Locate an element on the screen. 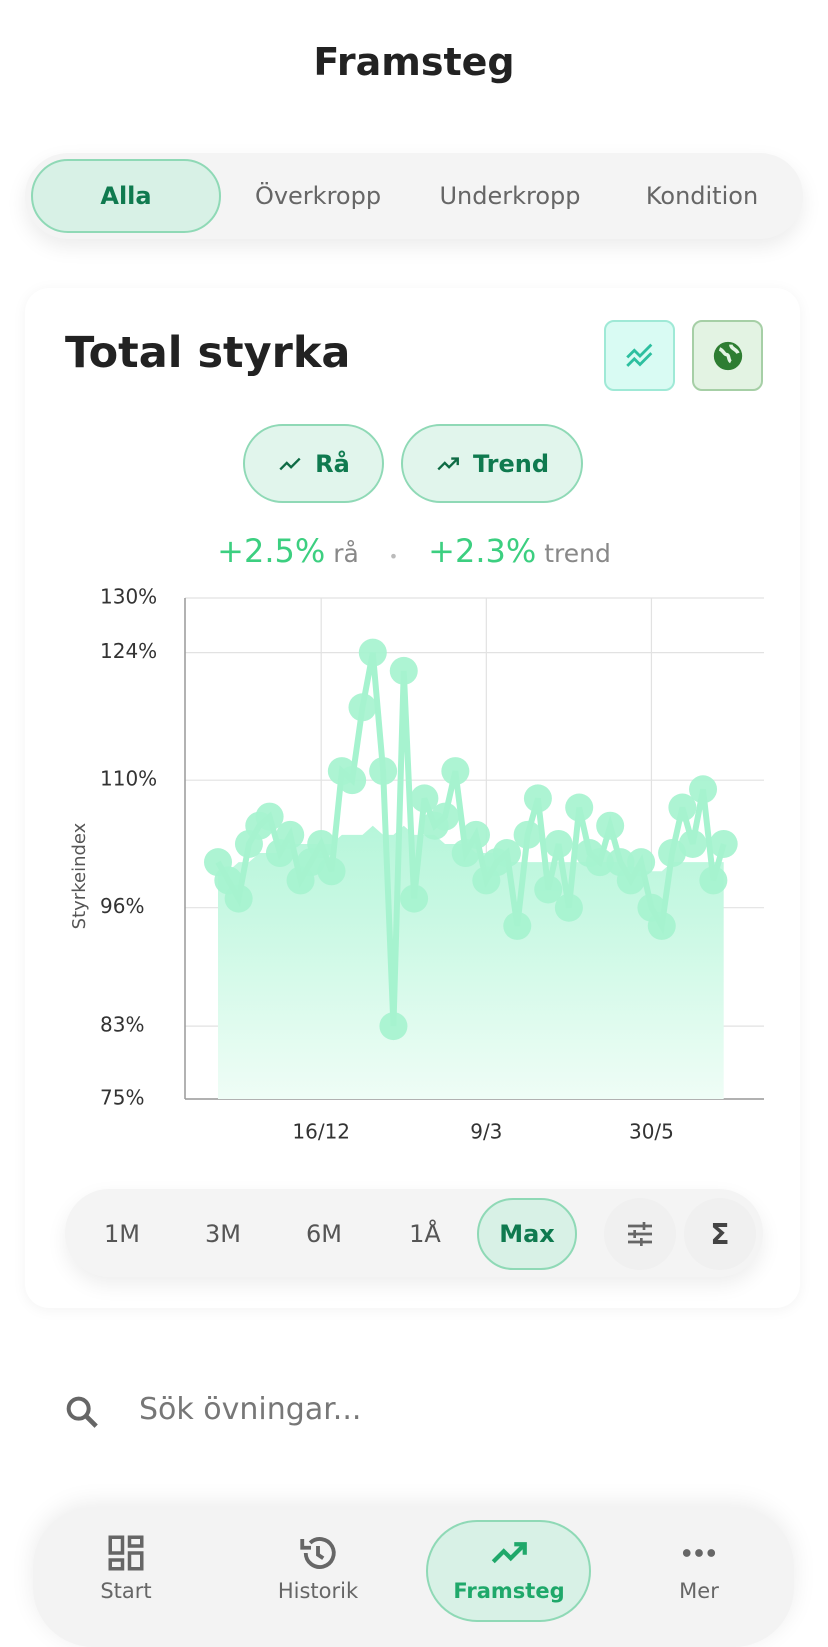 The height and width of the screenshot is (1647, 828). nav-active-pill is located at coordinates (508, 1571).